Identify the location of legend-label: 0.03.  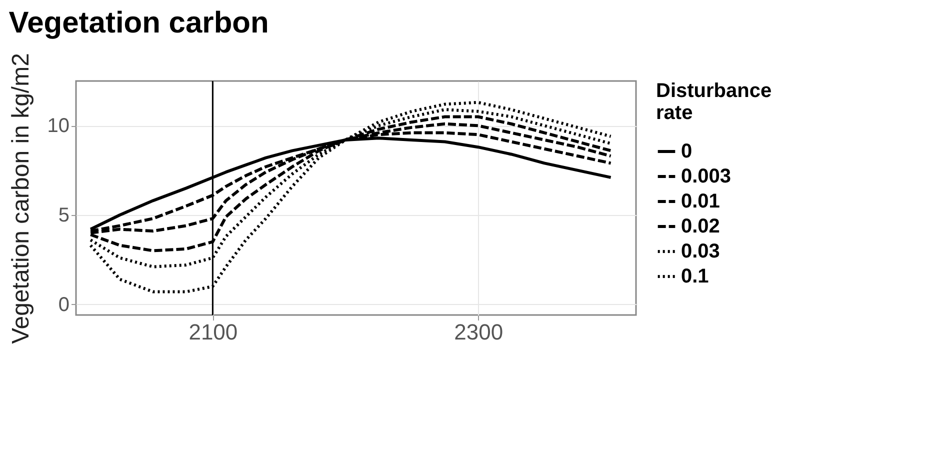
(700, 251).